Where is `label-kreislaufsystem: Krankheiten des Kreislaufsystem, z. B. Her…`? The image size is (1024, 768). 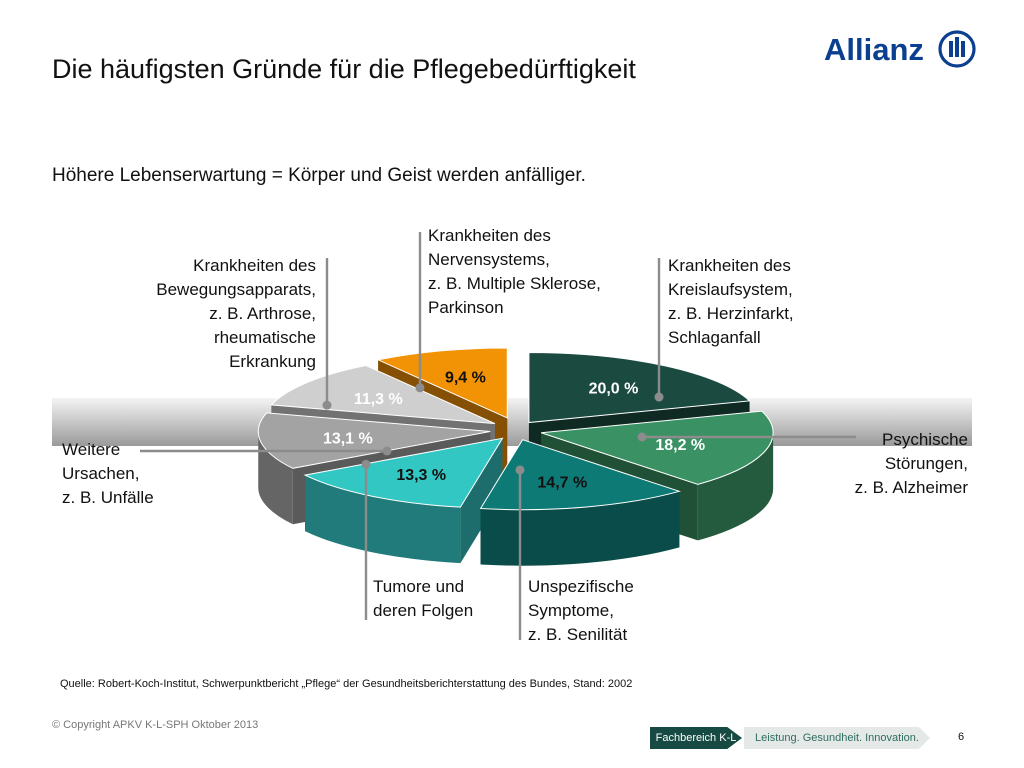 label-kreislaufsystem: Krankheiten des Kreislaufsystem, z. B. Her… is located at coordinates (731, 302).